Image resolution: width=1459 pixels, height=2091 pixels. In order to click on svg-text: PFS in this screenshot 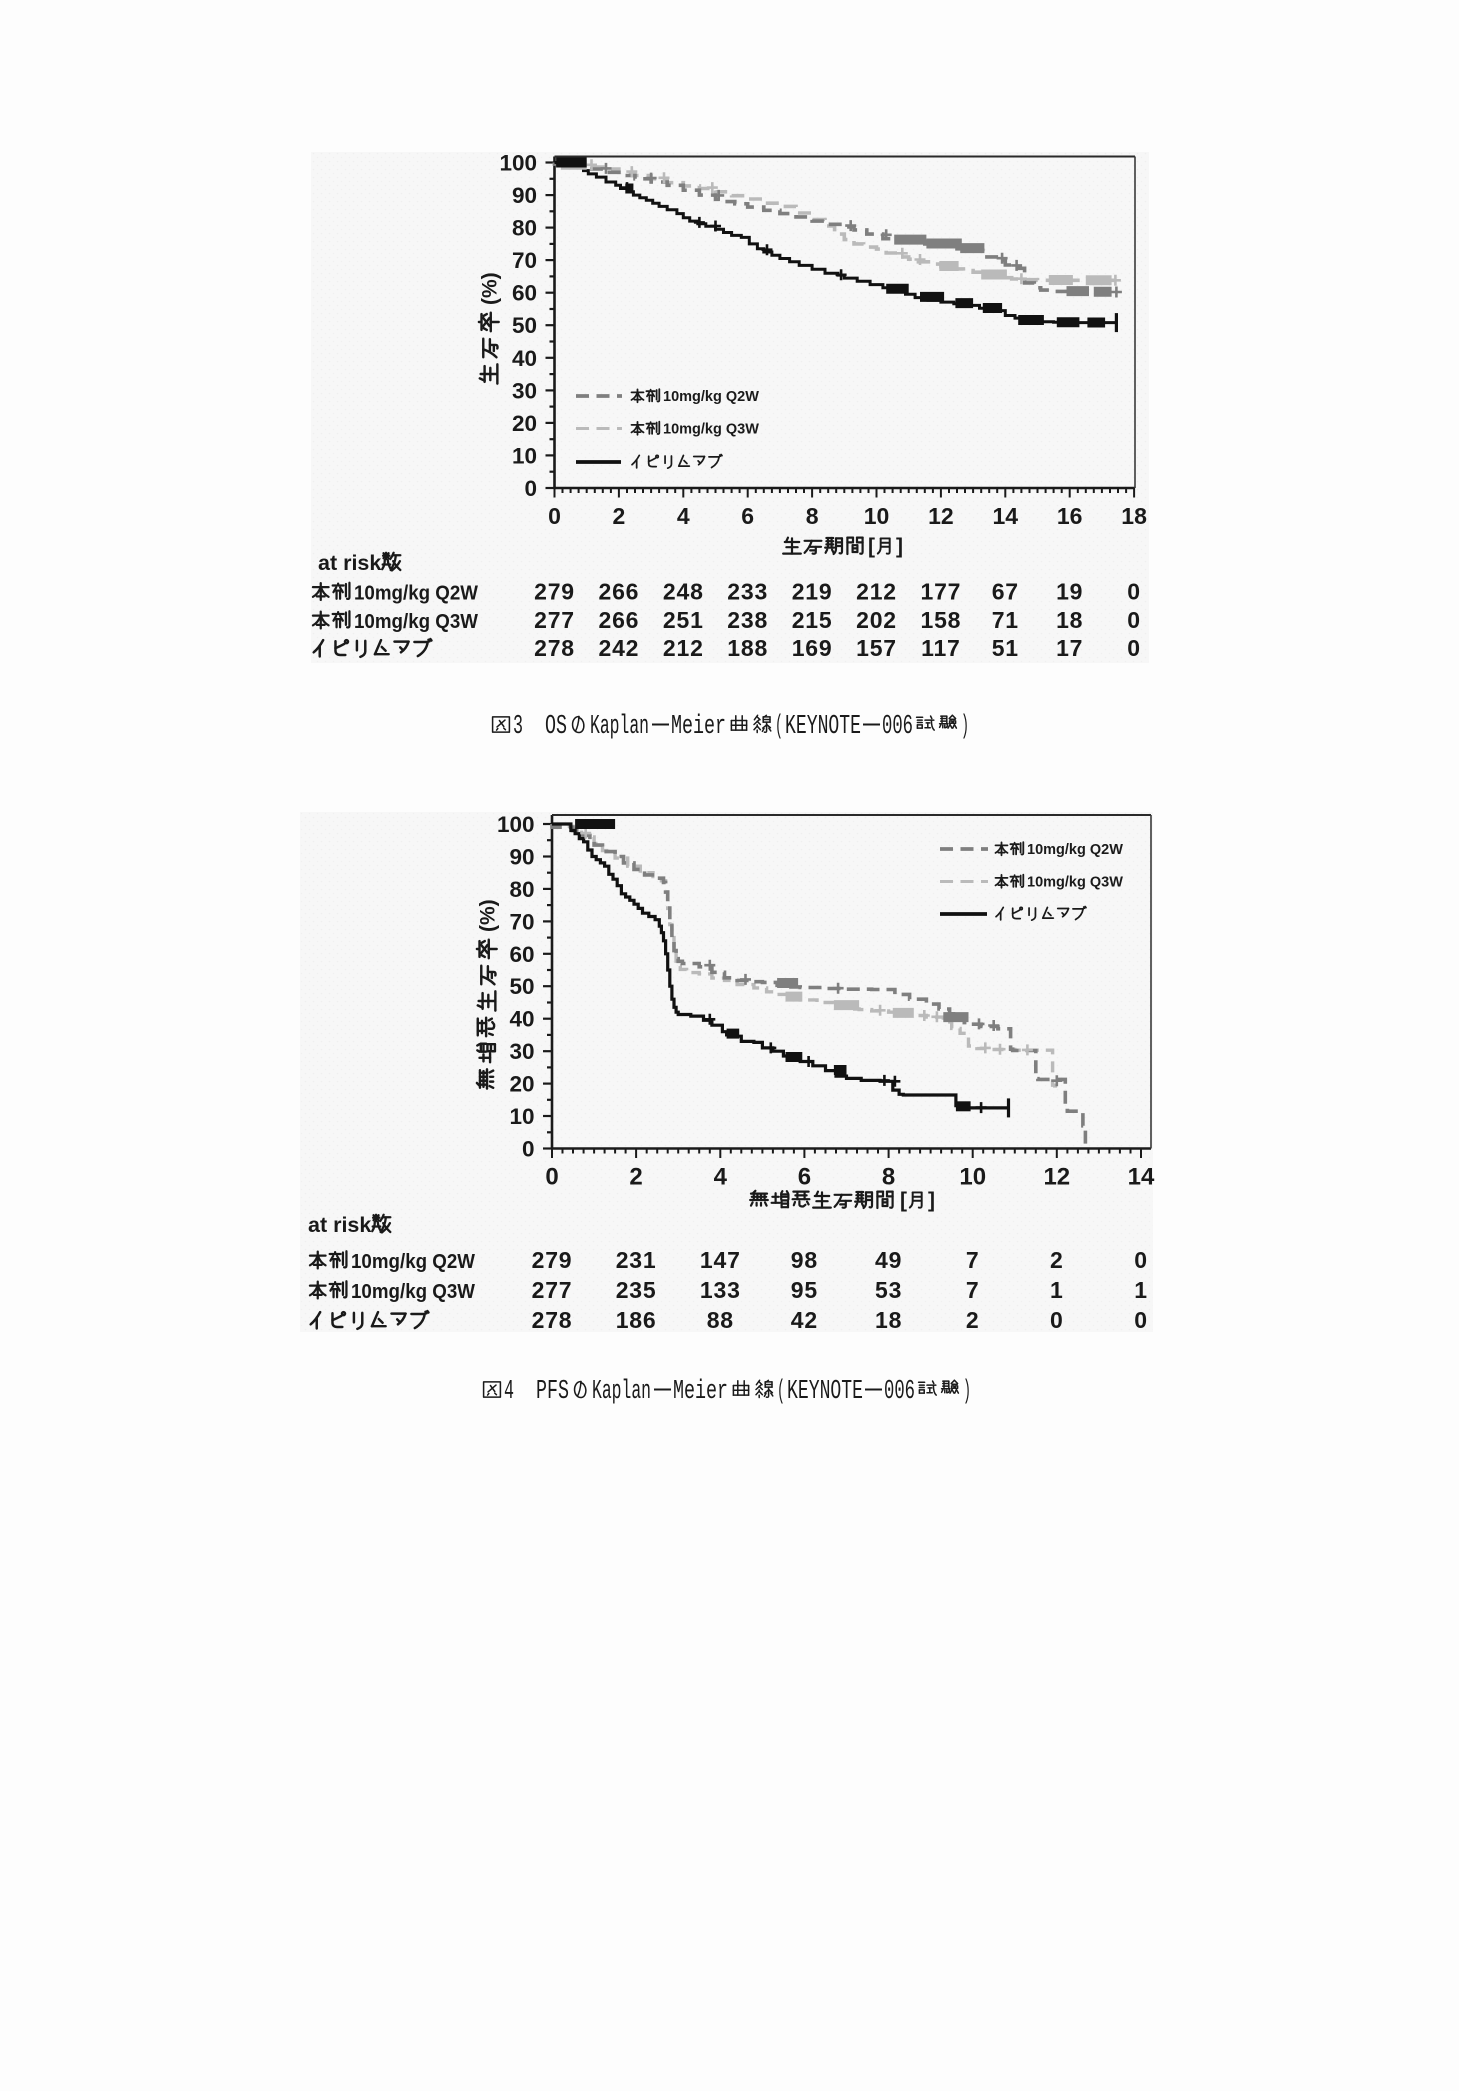, I will do `click(552, 1392)`.